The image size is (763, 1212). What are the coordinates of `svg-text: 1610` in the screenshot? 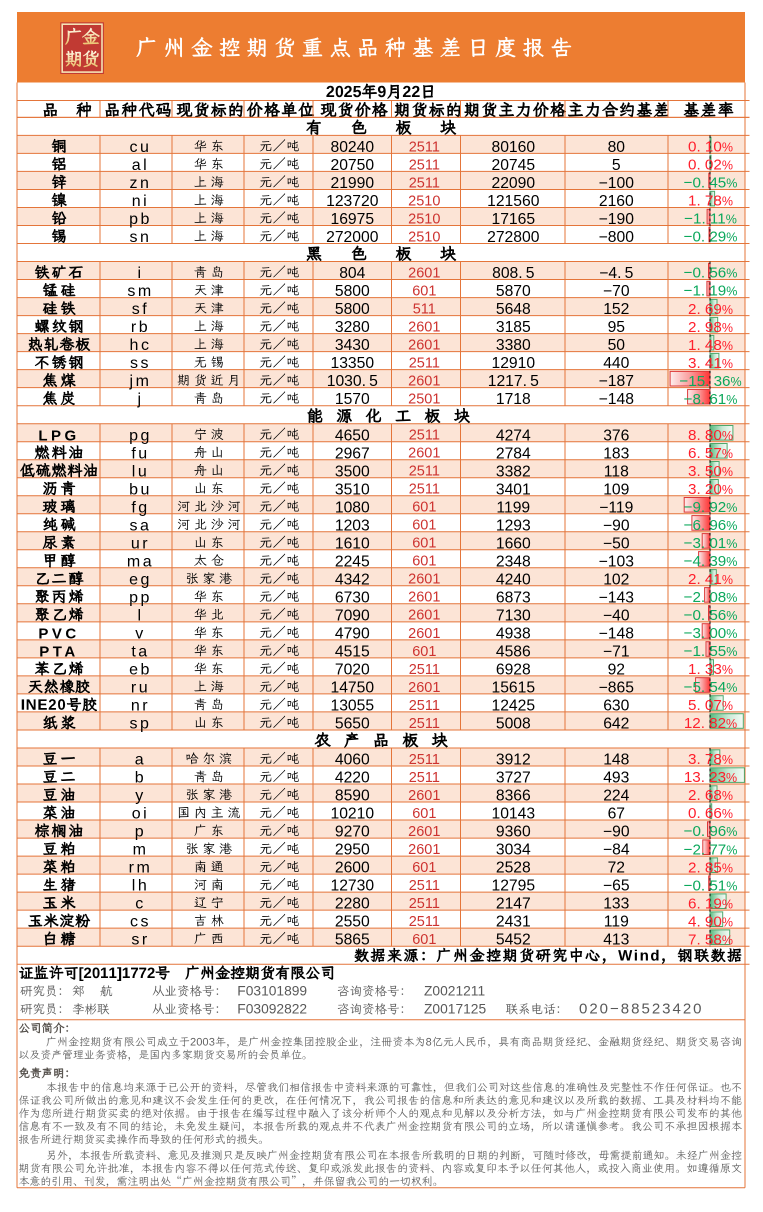 It's located at (352, 543).